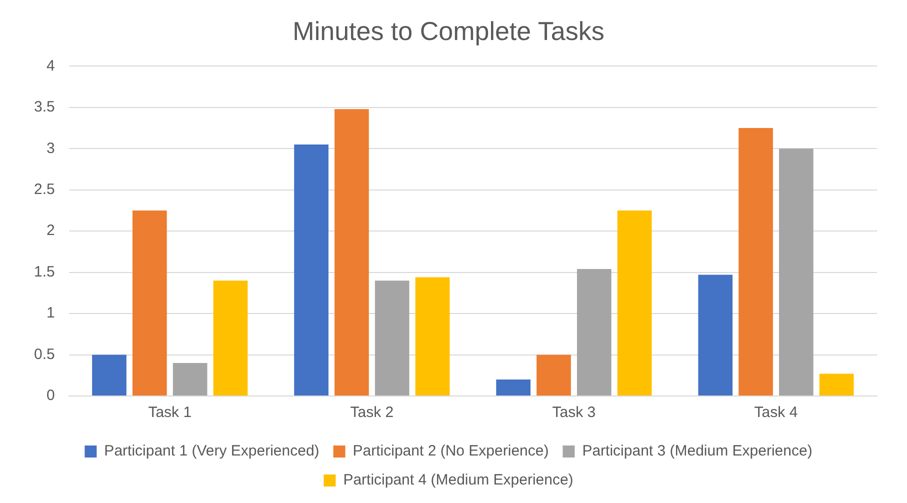 Image resolution: width=907 pixels, height=503 pixels. I want to click on y-tick-label: 3, so click(50, 148).